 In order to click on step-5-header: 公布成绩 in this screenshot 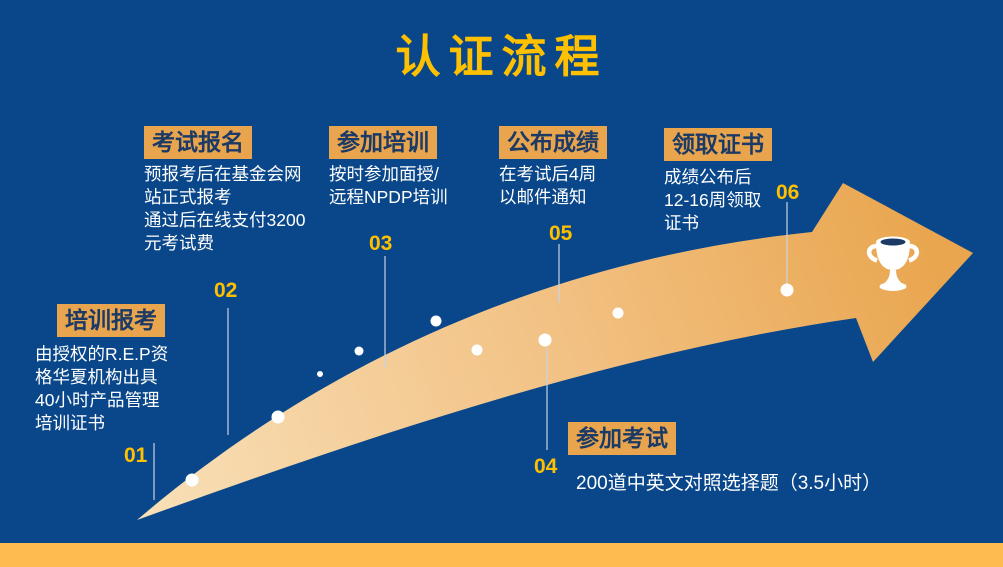, I will do `click(553, 142)`.